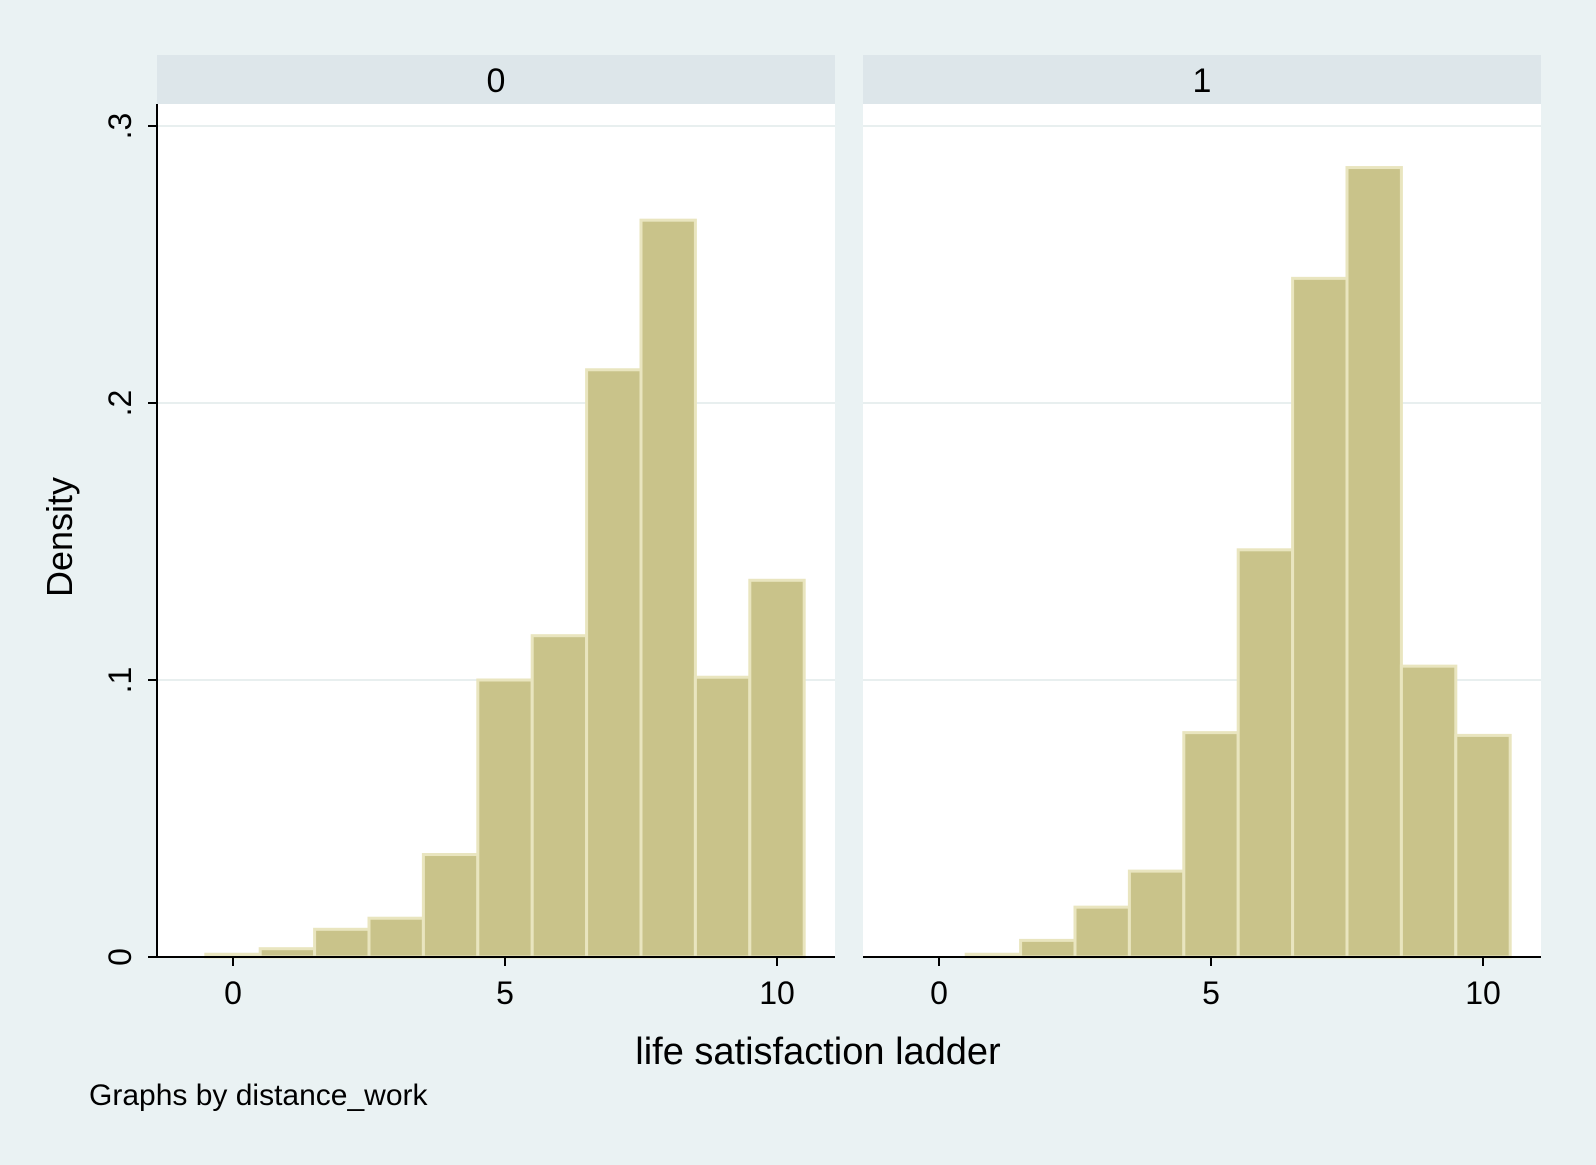 Image resolution: width=1596 pixels, height=1165 pixels. What do you see at coordinates (59, 537) in the screenshot?
I see `y-axis-title: Density` at bounding box center [59, 537].